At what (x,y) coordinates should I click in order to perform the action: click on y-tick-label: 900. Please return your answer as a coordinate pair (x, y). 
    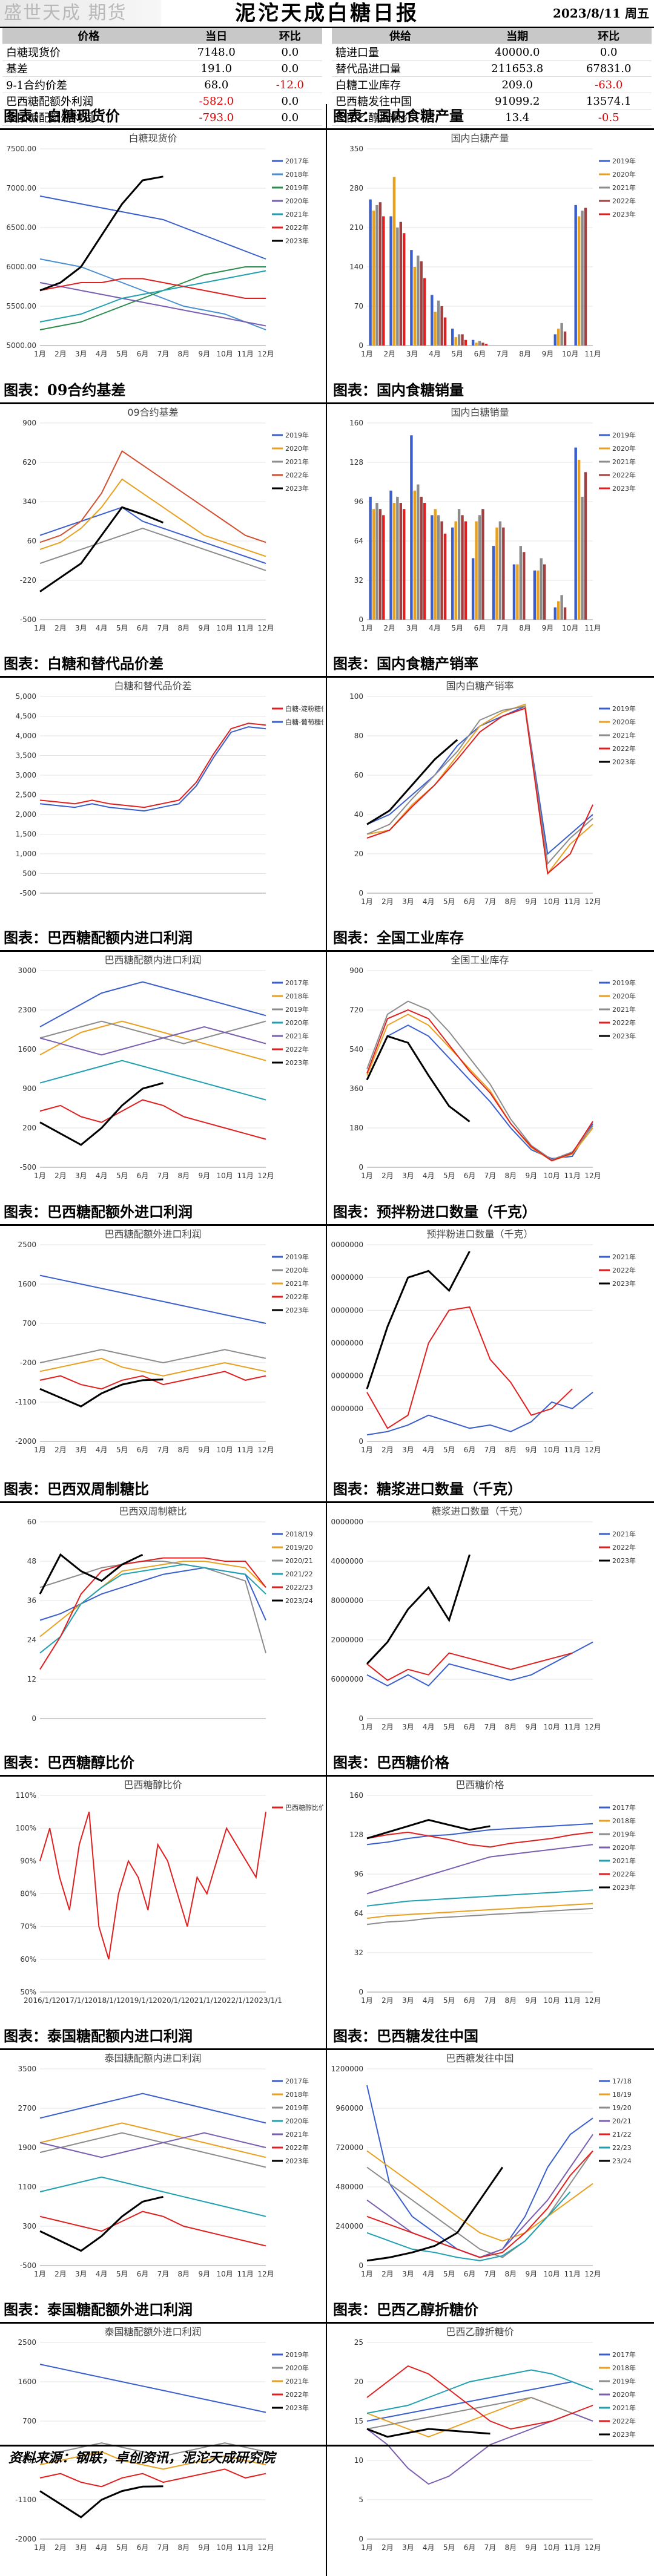
    Looking at the image, I should click on (29, 1088).